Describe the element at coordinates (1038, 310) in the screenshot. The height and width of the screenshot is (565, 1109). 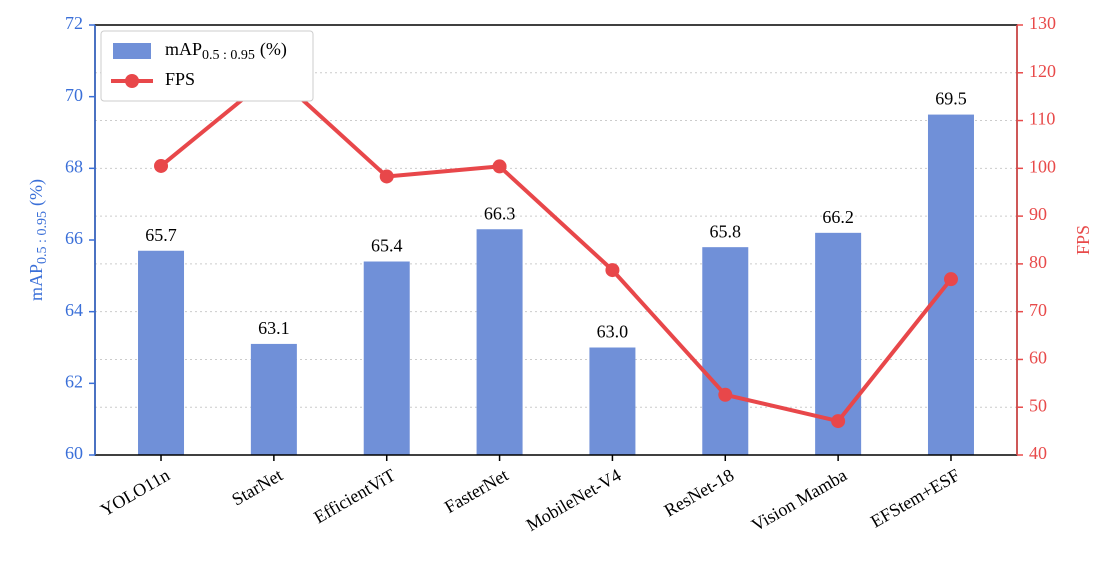
I see `y2-tick-label: 70` at that location.